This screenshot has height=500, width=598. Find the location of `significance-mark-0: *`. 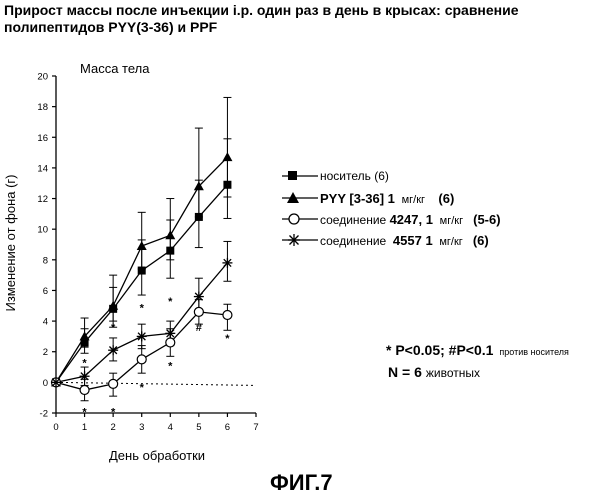

significance-mark-0: * is located at coordinates (84, 363).